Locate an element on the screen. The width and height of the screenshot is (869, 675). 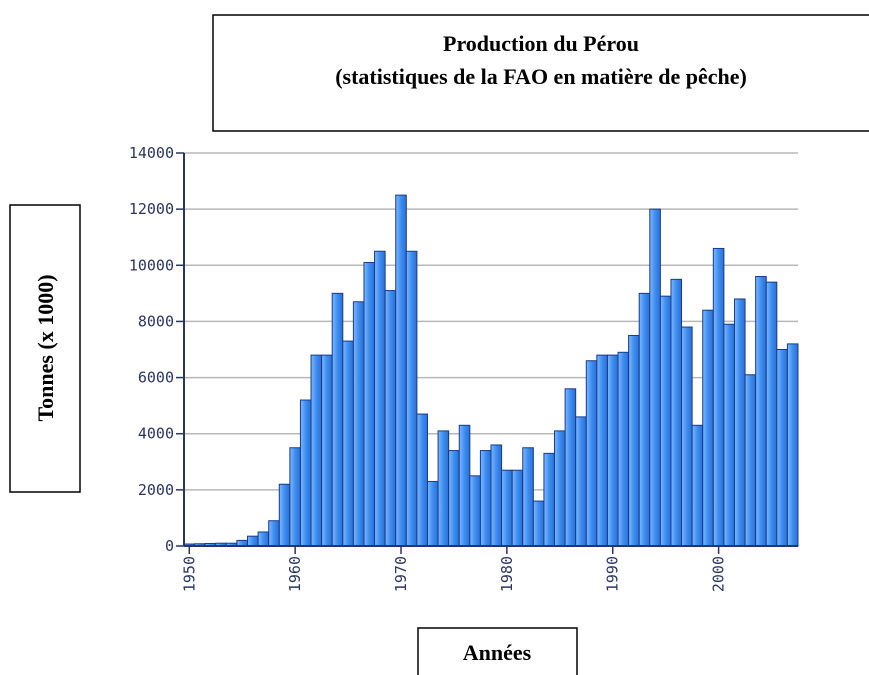
x-tick-label: 1970 is located at coordinates (401, 574).